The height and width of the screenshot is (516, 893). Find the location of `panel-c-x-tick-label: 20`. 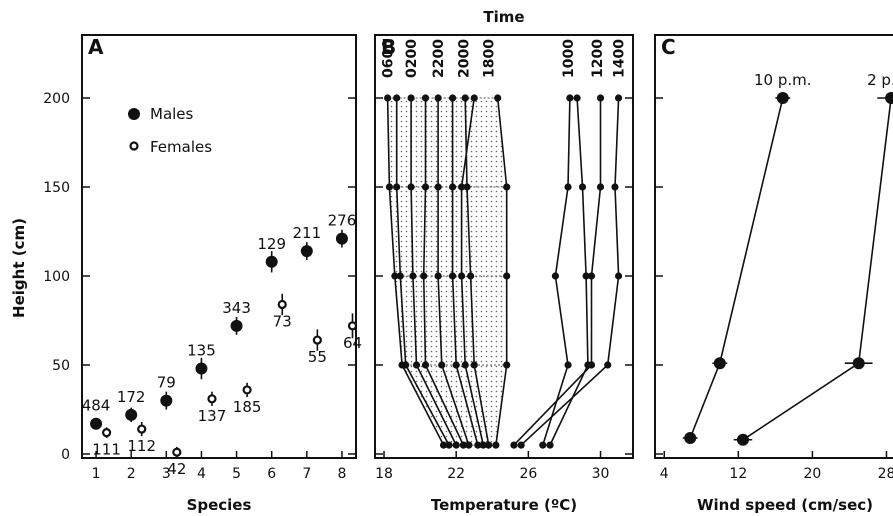

panel-c-x-tick-label: 20 is located at coordinates (812, 474).